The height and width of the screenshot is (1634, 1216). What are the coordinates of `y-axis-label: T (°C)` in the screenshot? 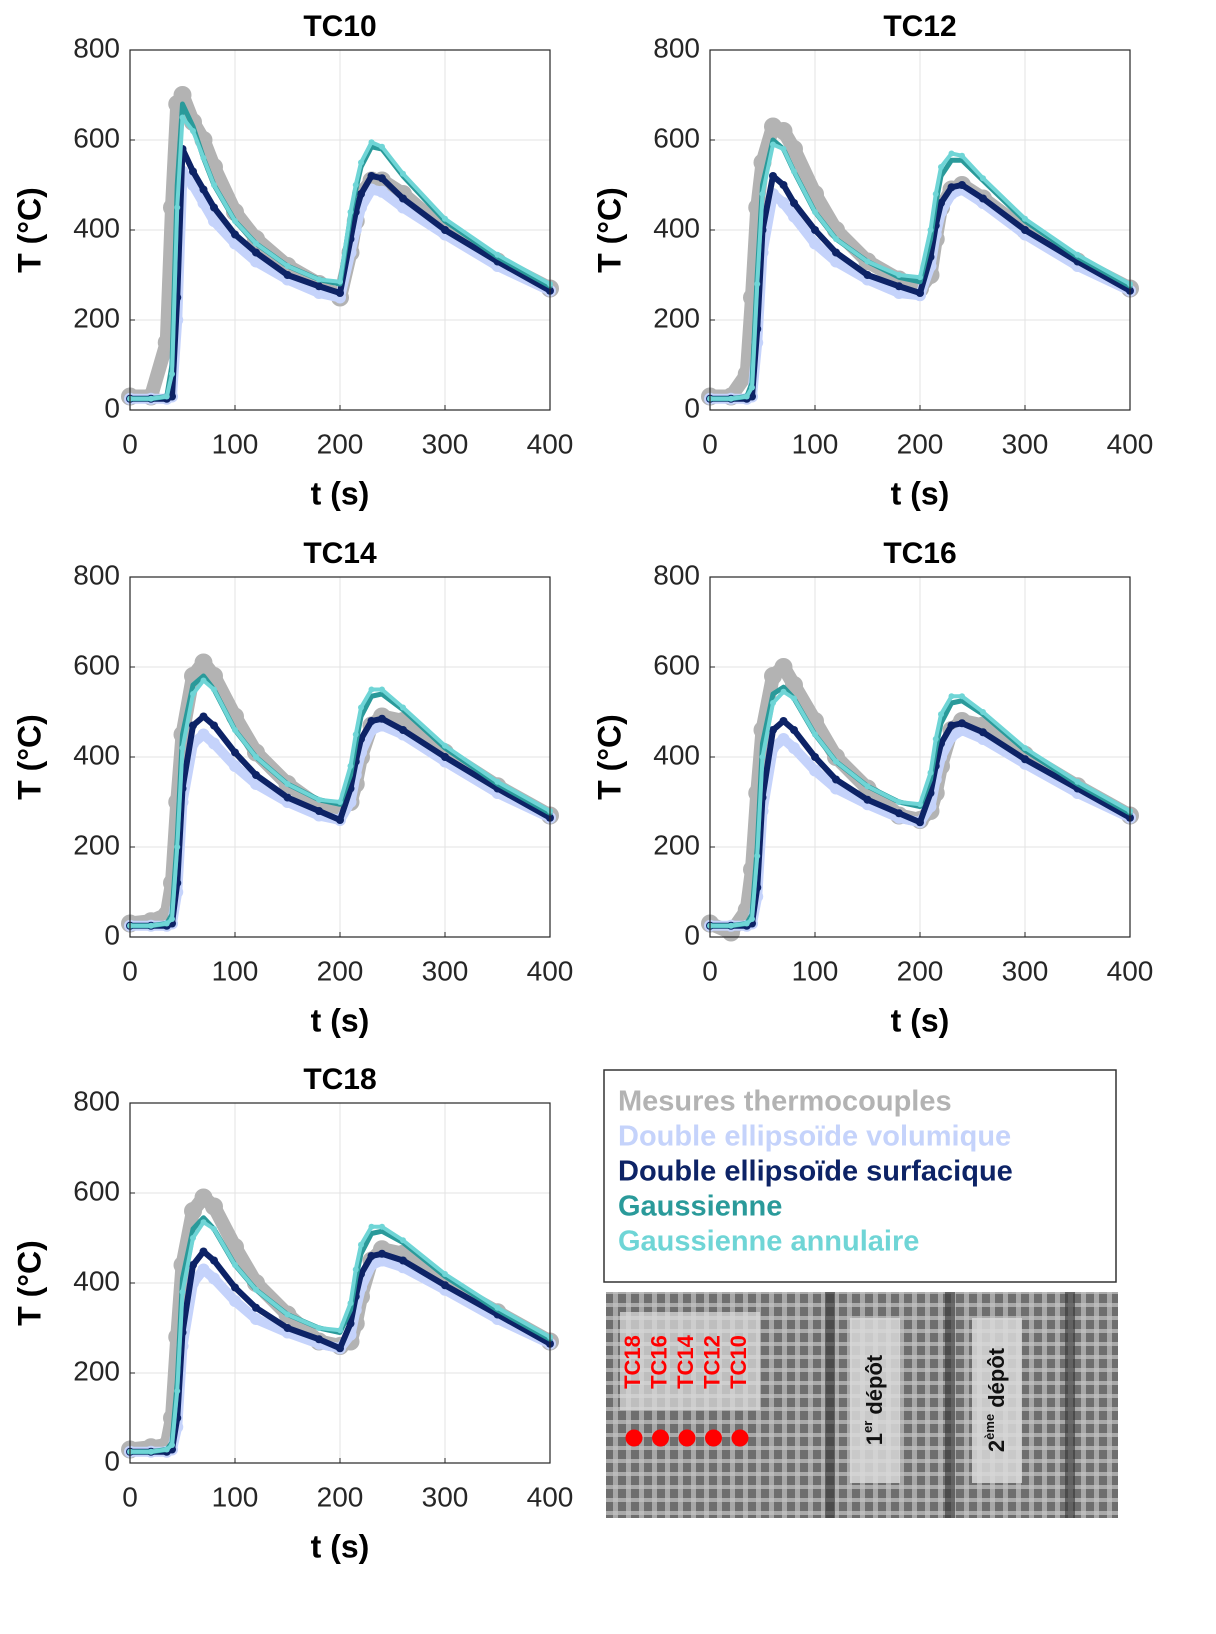 It's located at (609, 230).